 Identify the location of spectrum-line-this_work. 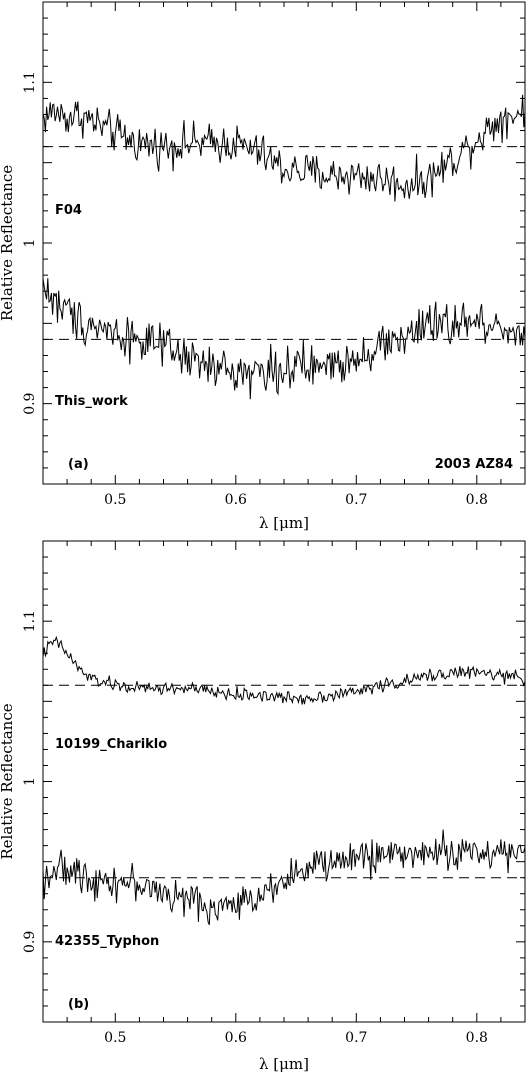
(284, 339).